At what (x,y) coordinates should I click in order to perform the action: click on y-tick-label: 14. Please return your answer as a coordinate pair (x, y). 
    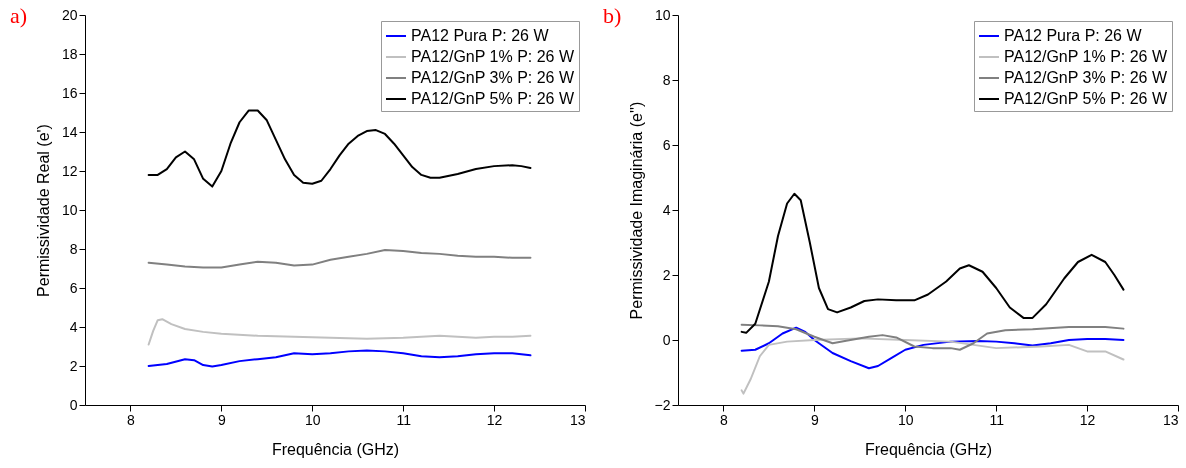
    Looking at the image, I should click on (69, 131).